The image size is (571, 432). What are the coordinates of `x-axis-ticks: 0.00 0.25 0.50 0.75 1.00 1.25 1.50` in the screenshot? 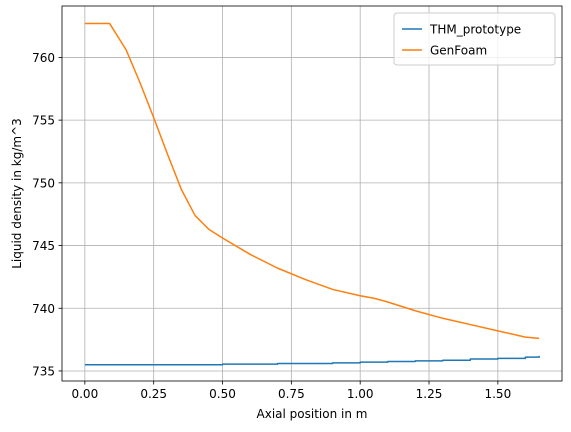 It's located at (291, 391).